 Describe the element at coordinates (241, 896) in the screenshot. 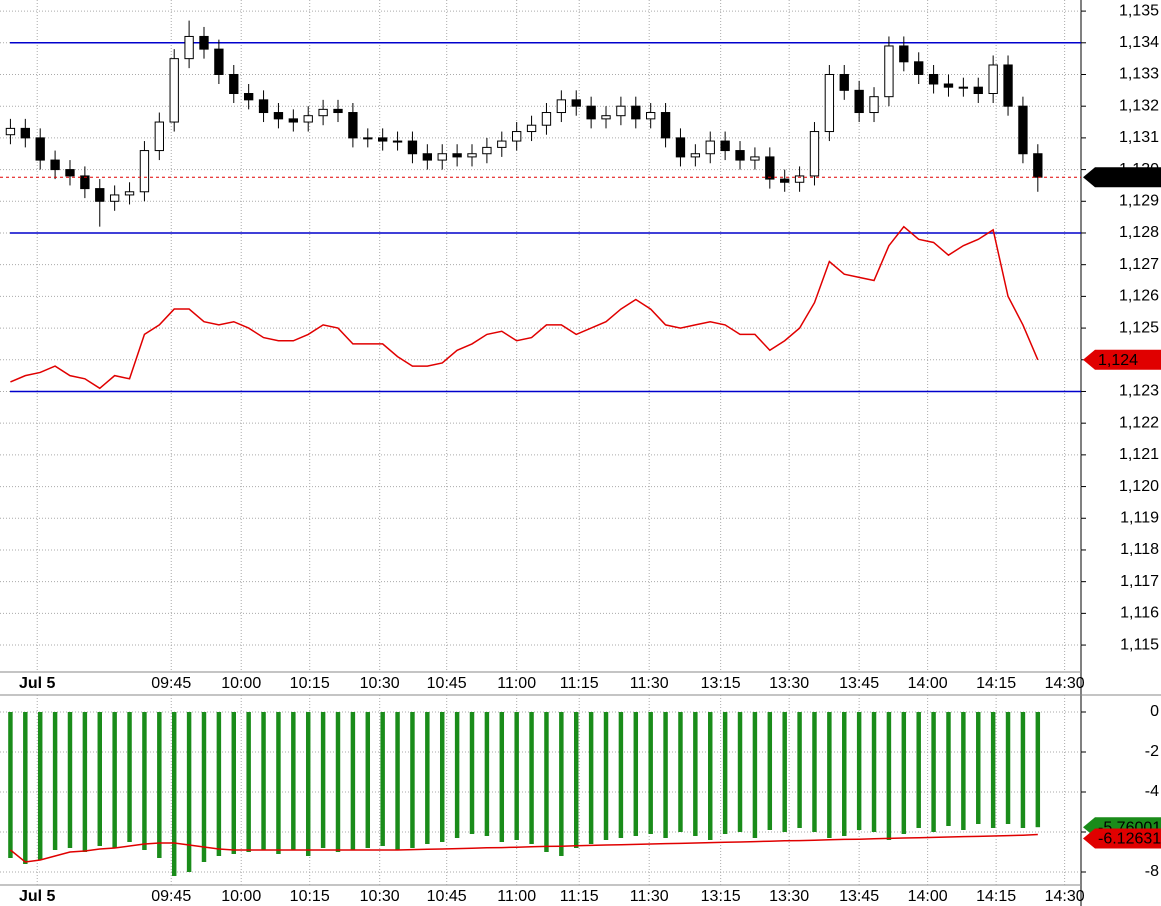

I see `x-tick-label: 10:00` at that location.